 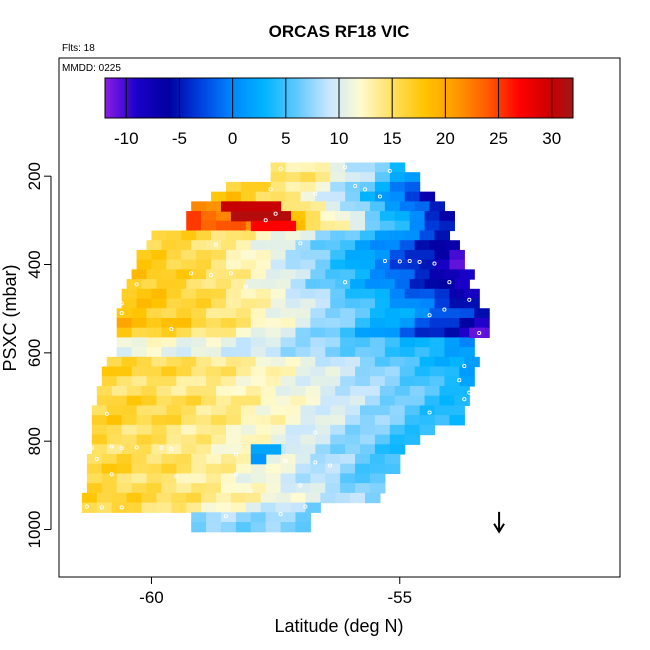 I want to click on arrow-head, so click(x=499, y=528).